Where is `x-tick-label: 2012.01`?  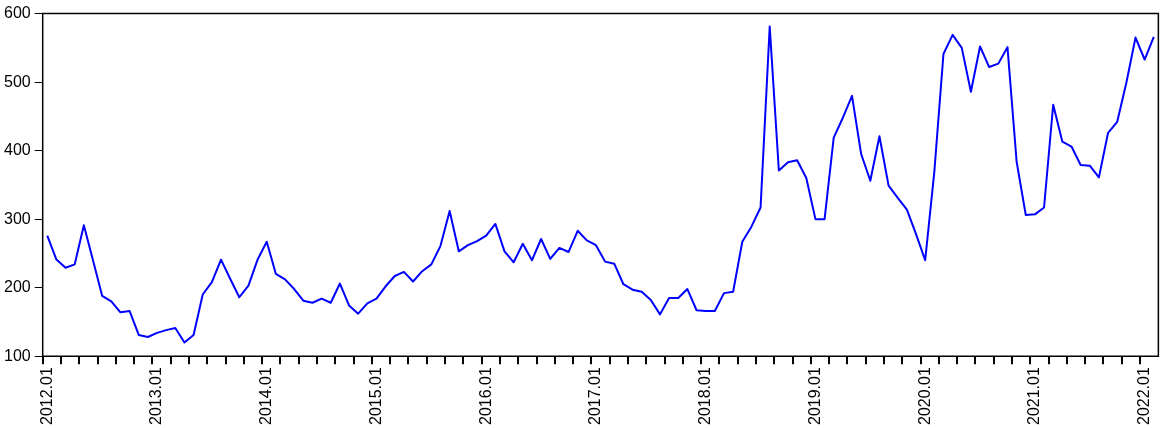 x-tick-label: 2012.01 is located at coordinates (46, 396).